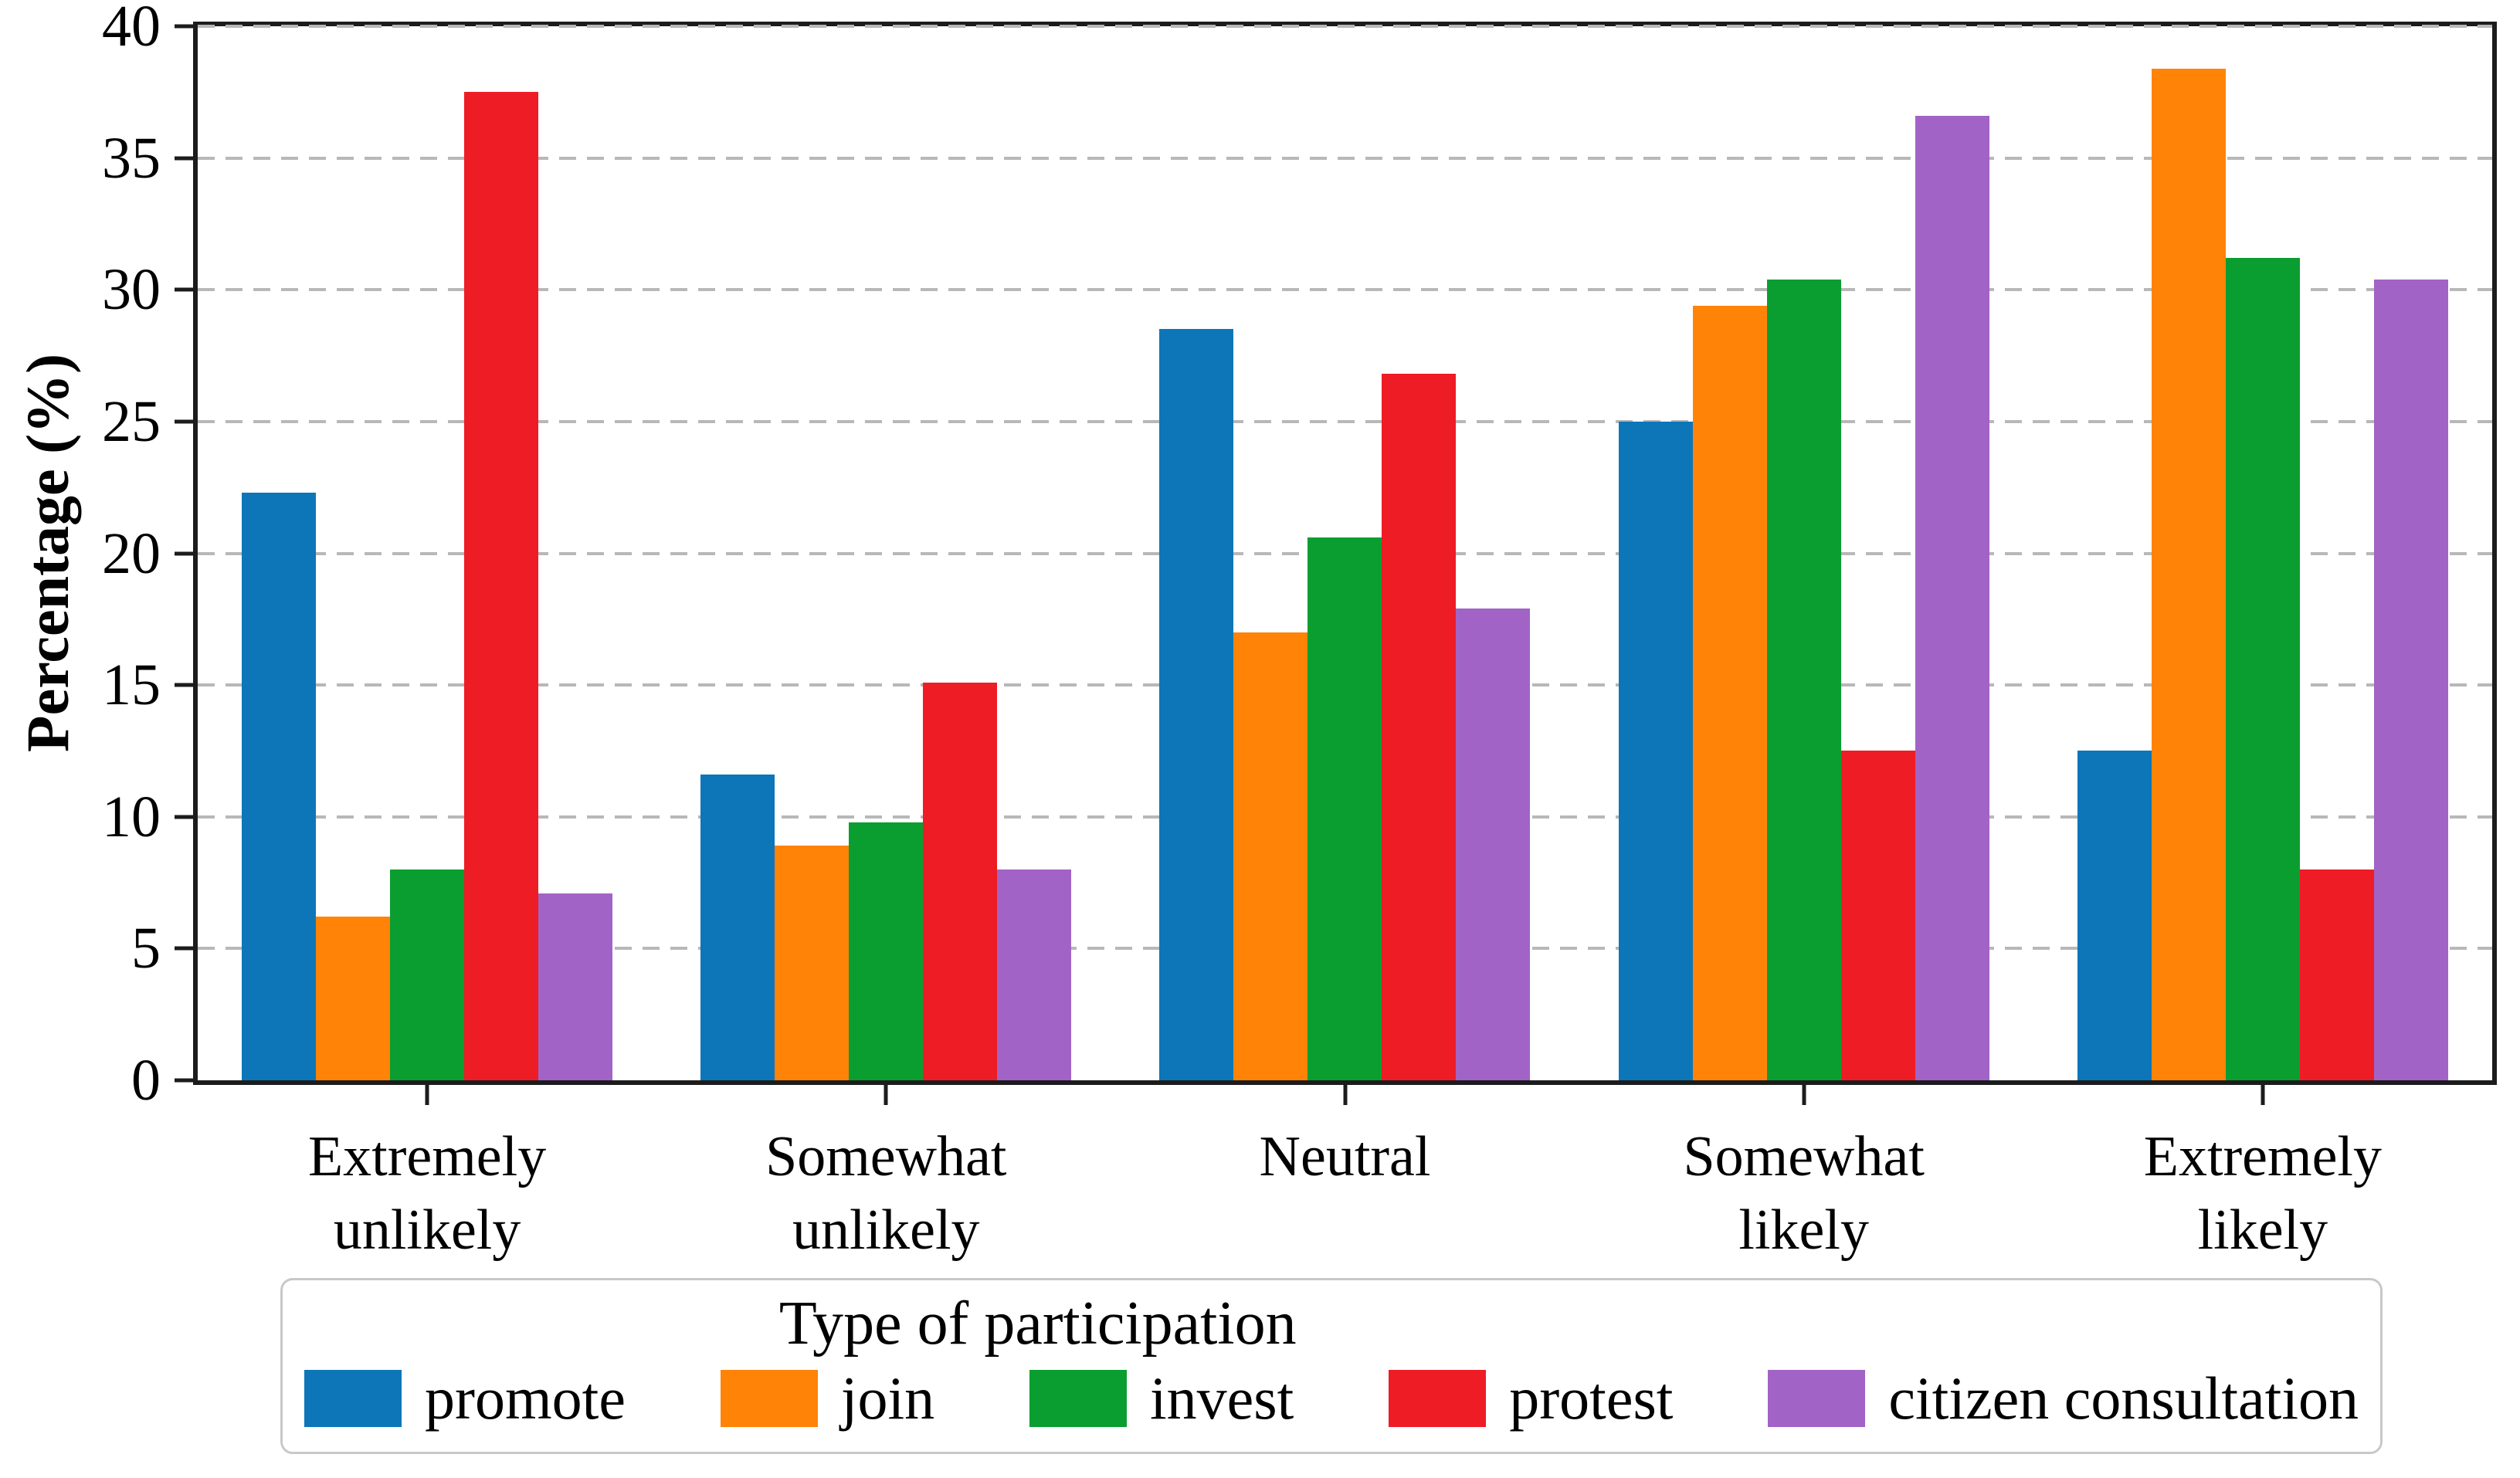 The image size is (2520, 1478). I want to click on legend-label: invest, so click(1222, 1398).